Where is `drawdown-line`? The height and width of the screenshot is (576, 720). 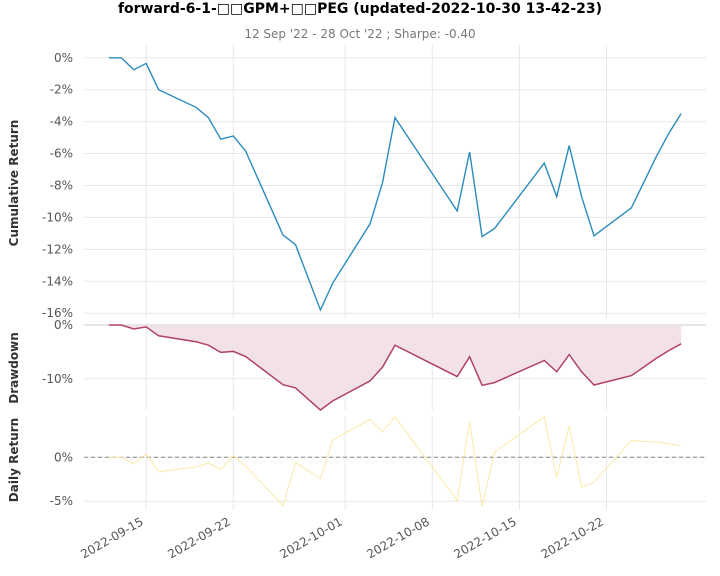
drawdown-line is located at coordinates (395, 367).